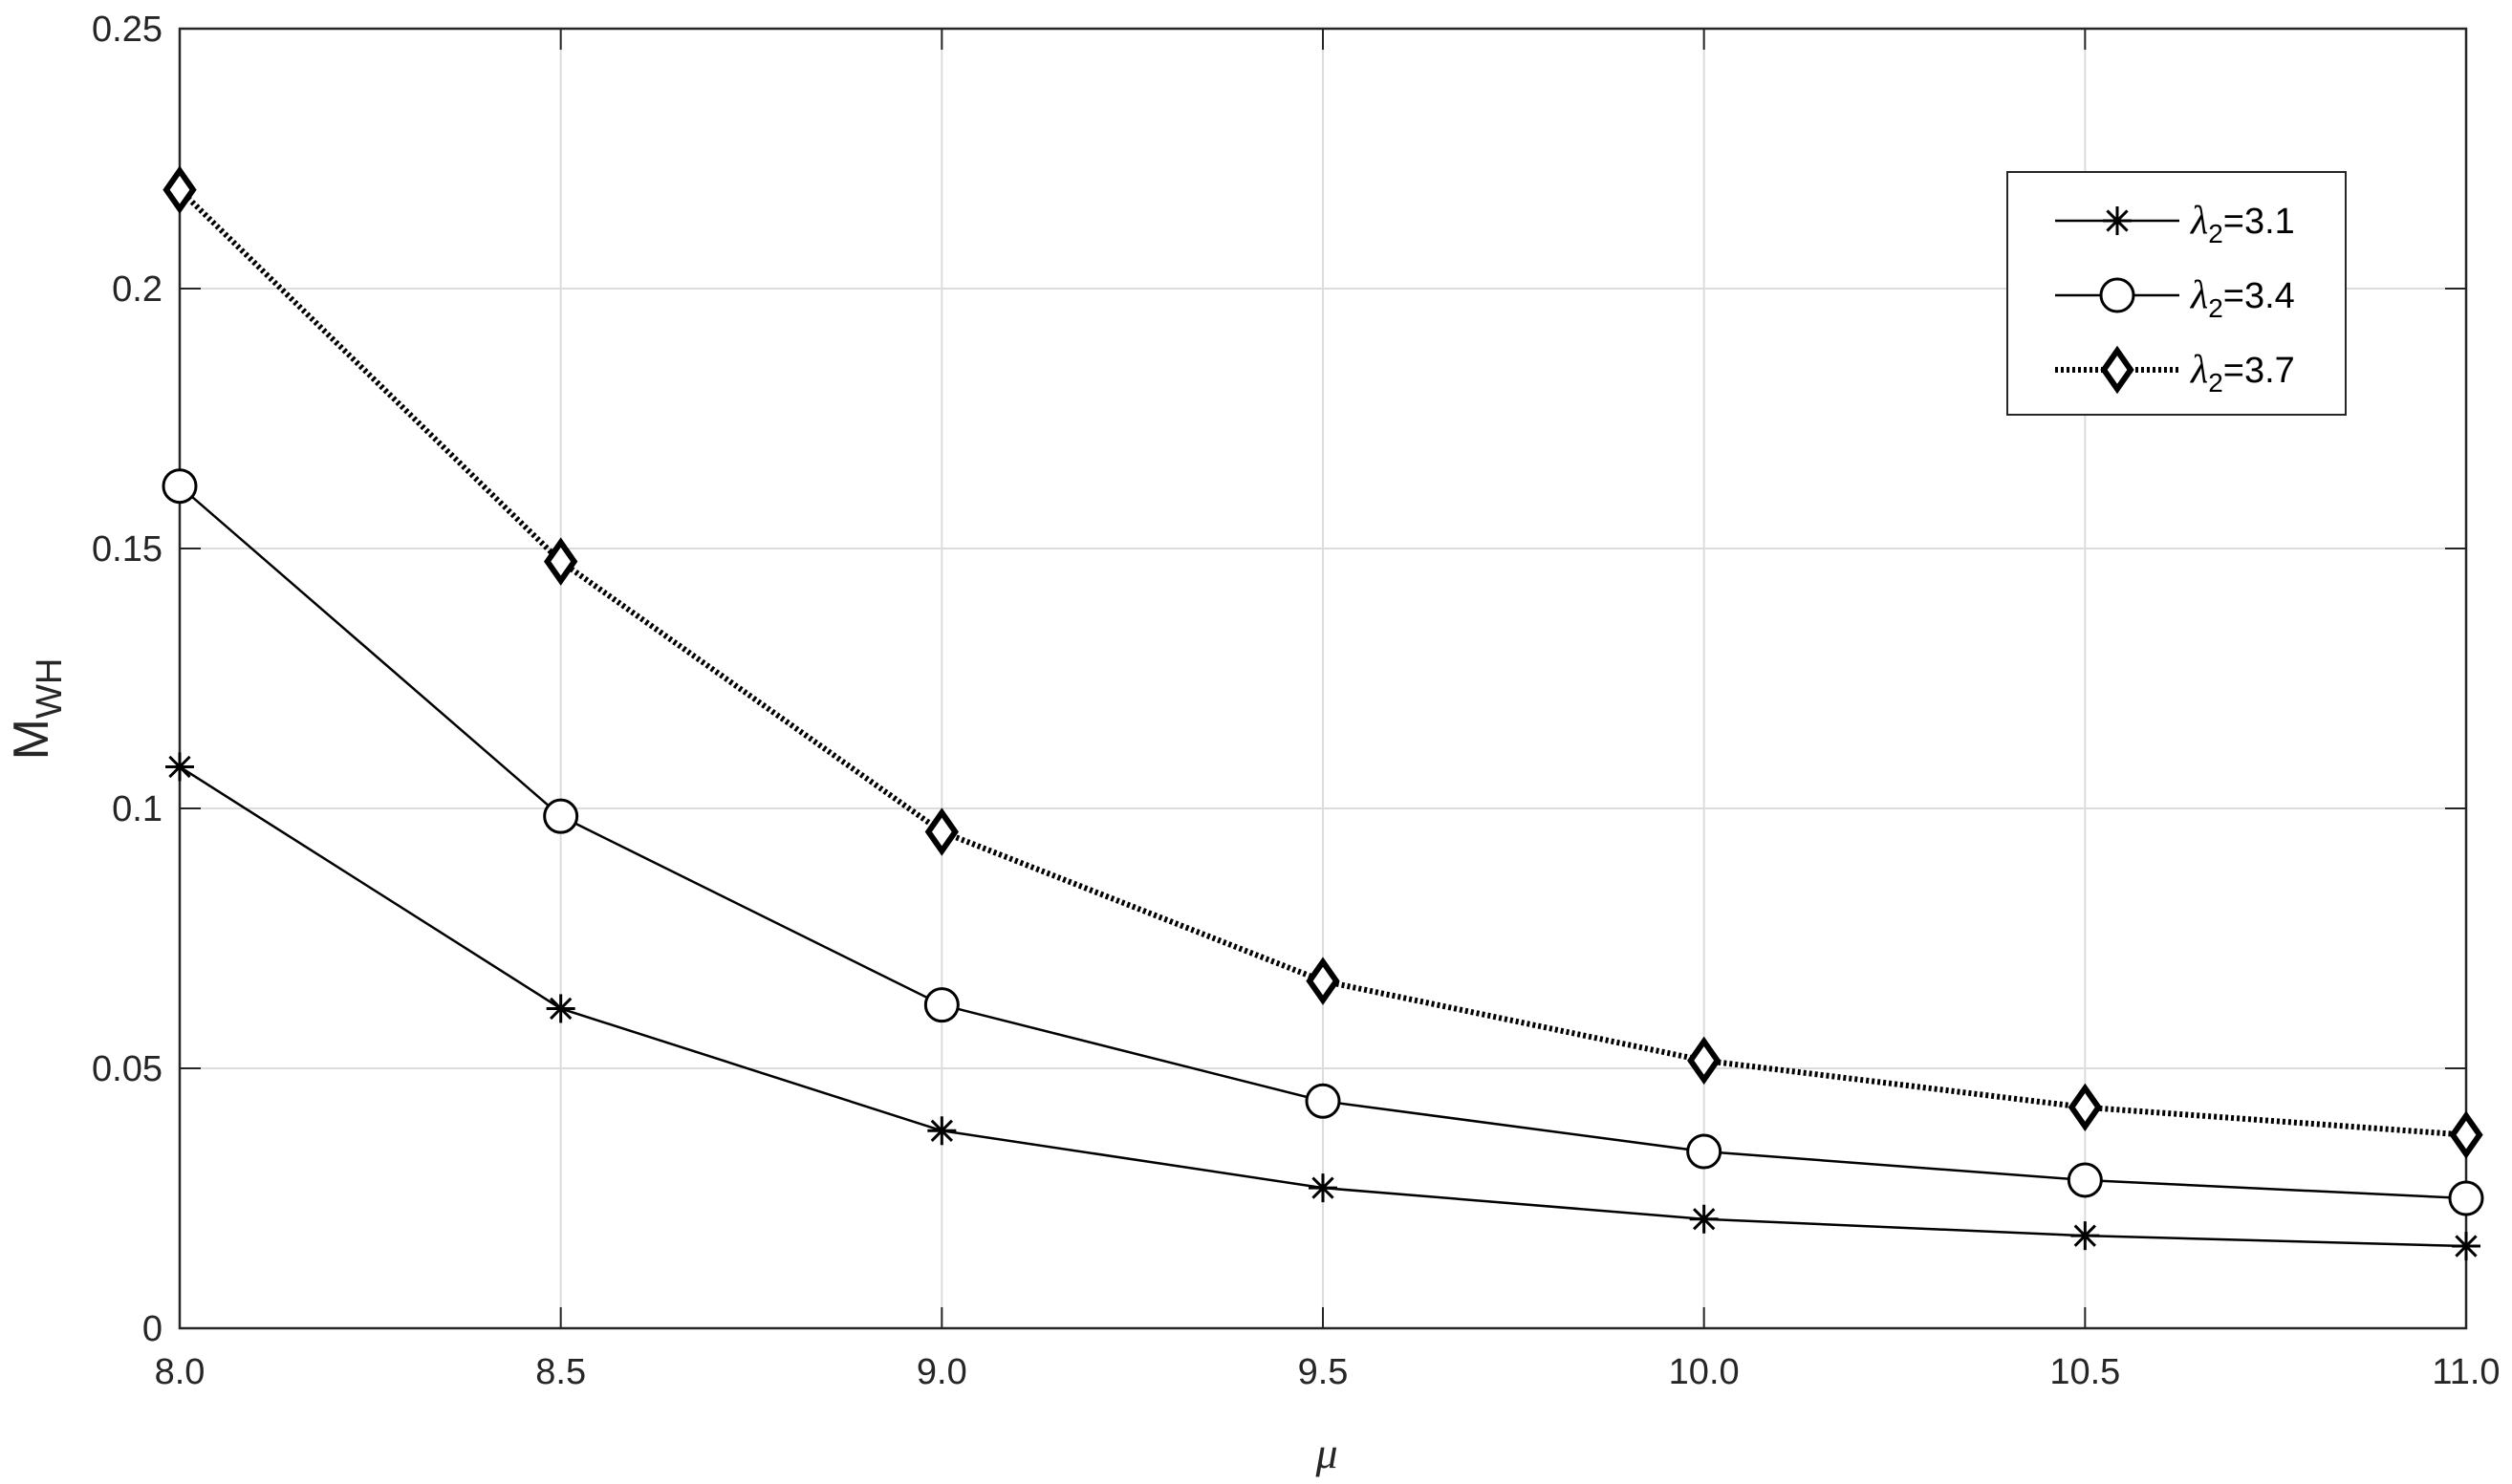 Image resolution: width=2512 pixels, height=1484 pixels. I want to click on y-axis-label-sub: WH, so click(50, 689).